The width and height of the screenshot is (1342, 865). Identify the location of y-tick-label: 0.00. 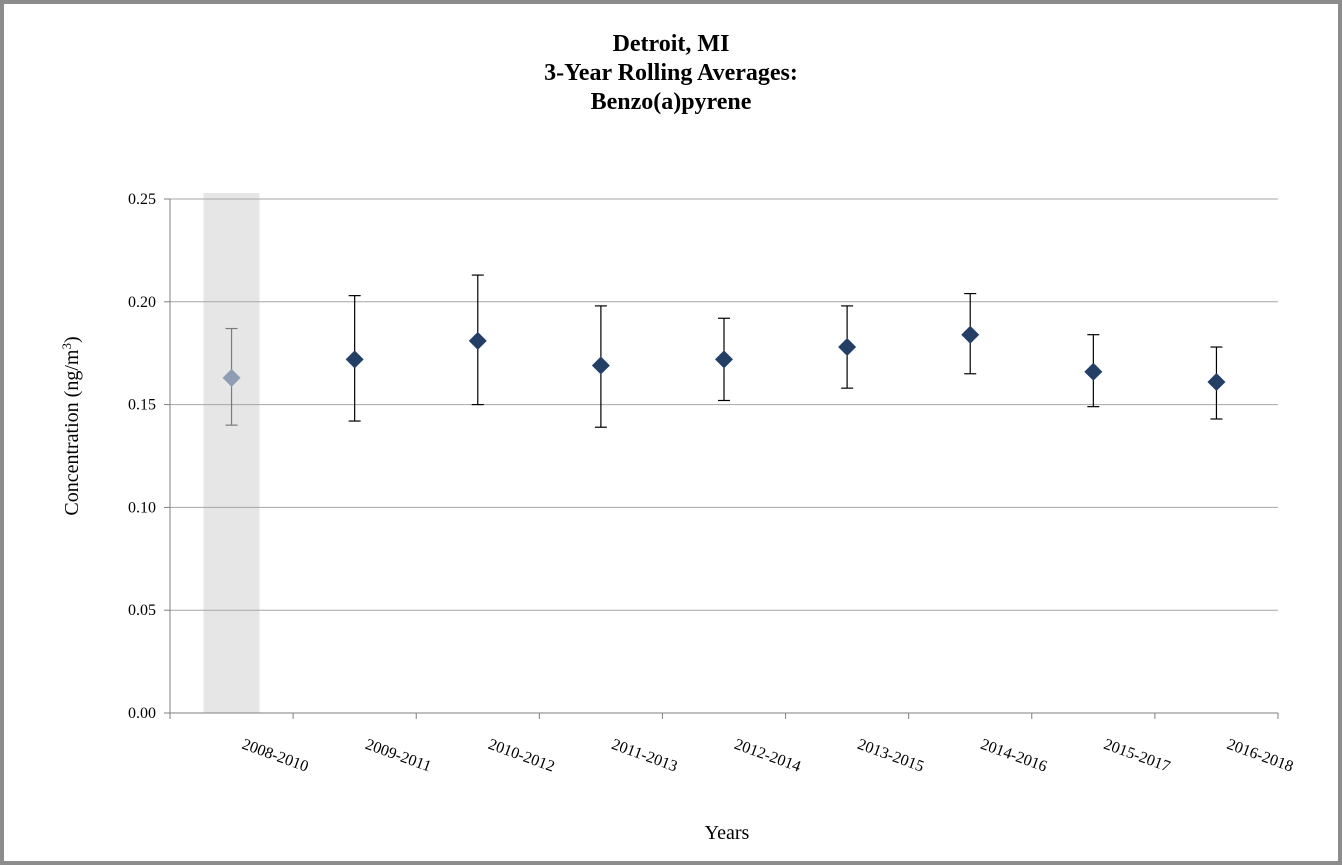
(142, 713).